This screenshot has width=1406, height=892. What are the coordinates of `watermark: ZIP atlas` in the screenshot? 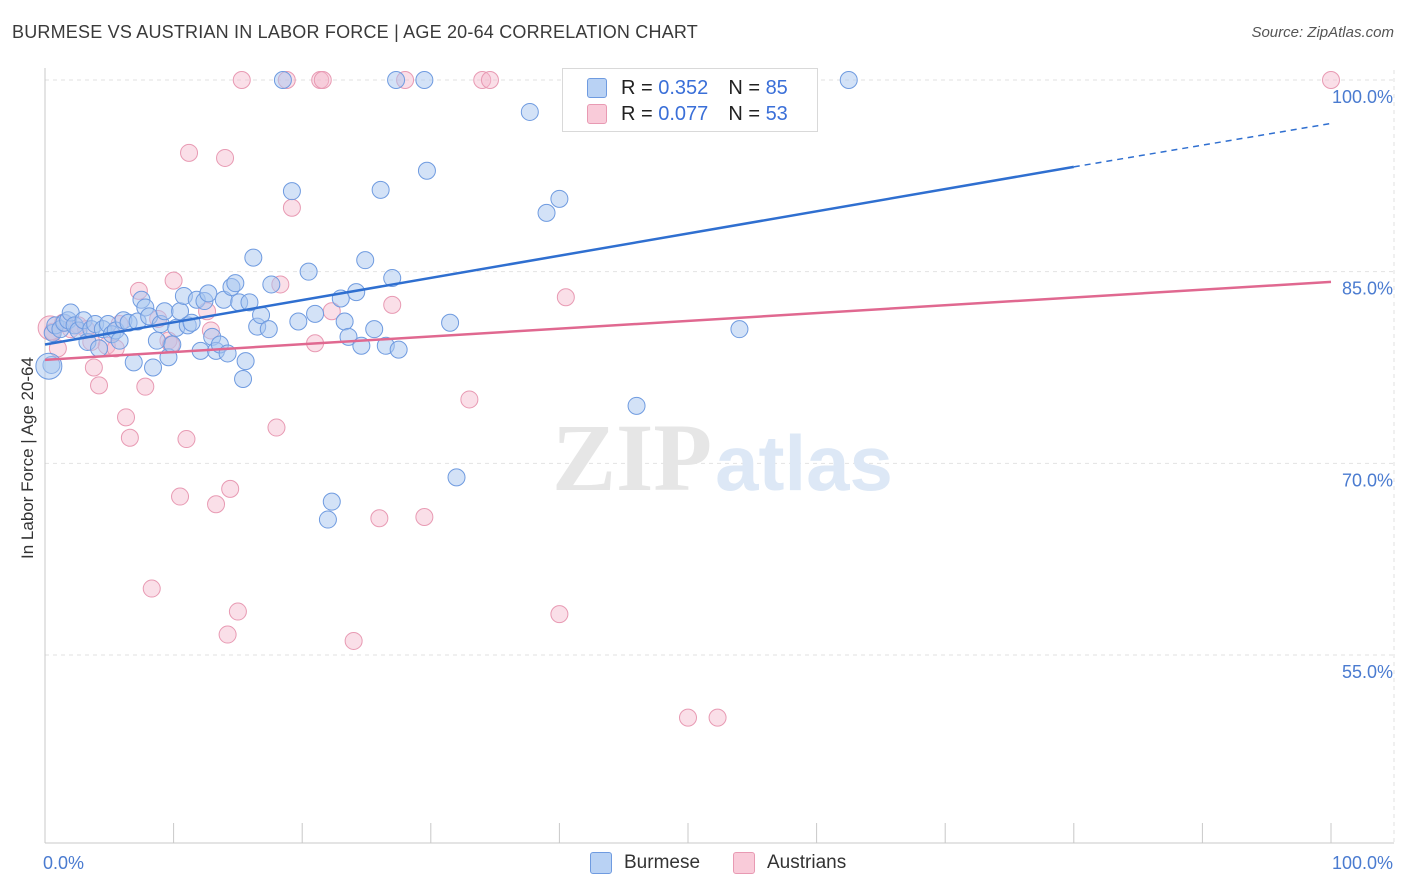 It's located at (722, 457).